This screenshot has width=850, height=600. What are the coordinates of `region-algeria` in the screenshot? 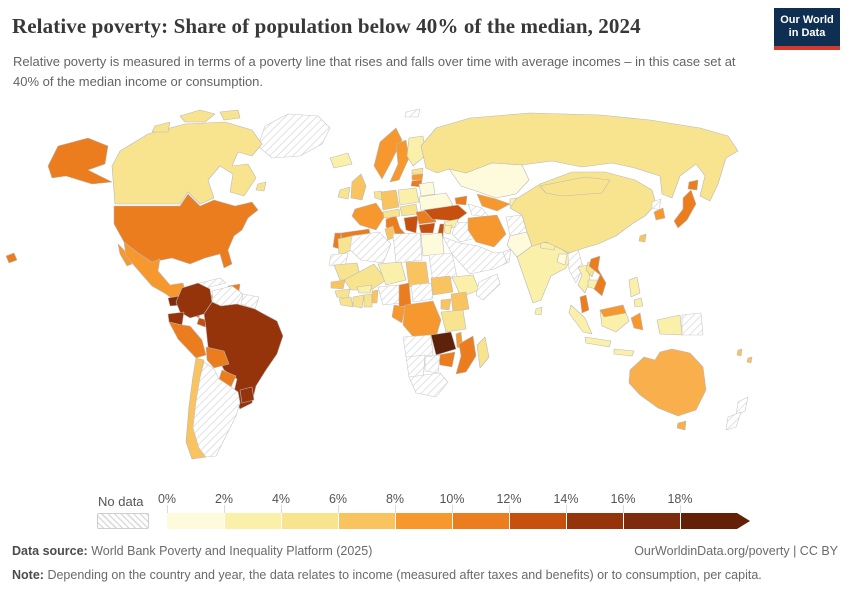 It's located at (370, 247).